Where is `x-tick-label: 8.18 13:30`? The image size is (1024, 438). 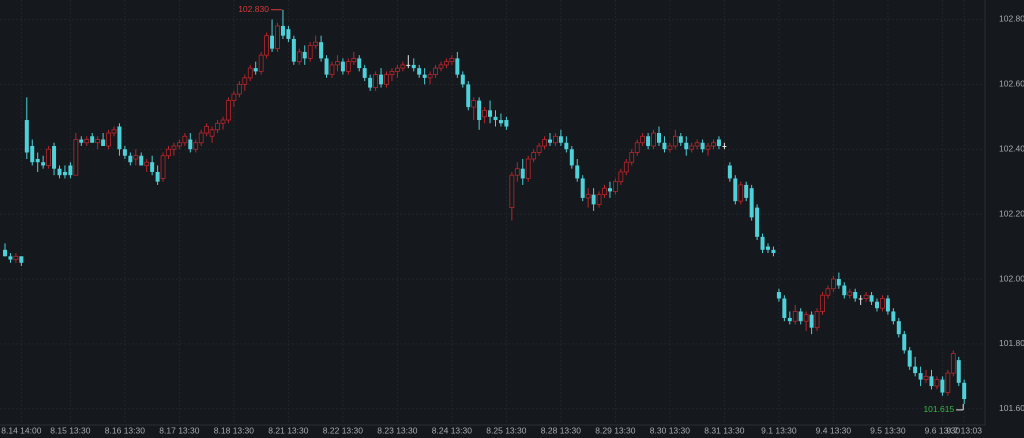
x-tick-label: 8.18 13:30 is located at coordinates (234, 430).